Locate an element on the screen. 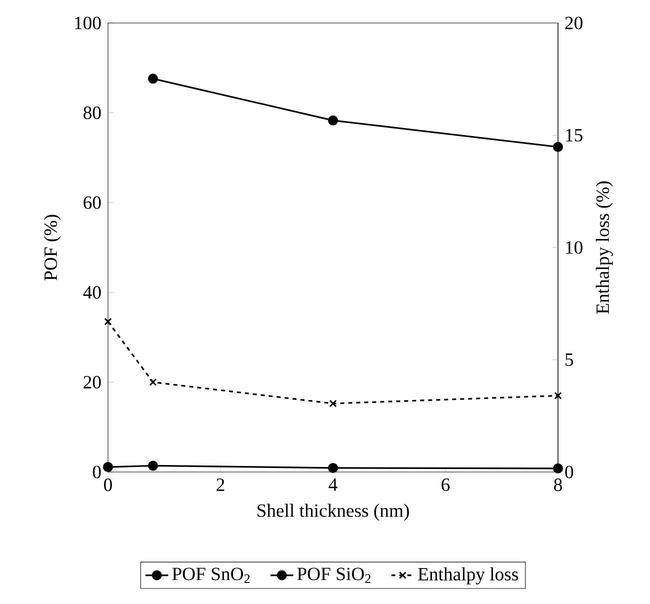 This screenshot has height=604, width=650. y-tick-label: 80 is located at coordinates (92, 113).